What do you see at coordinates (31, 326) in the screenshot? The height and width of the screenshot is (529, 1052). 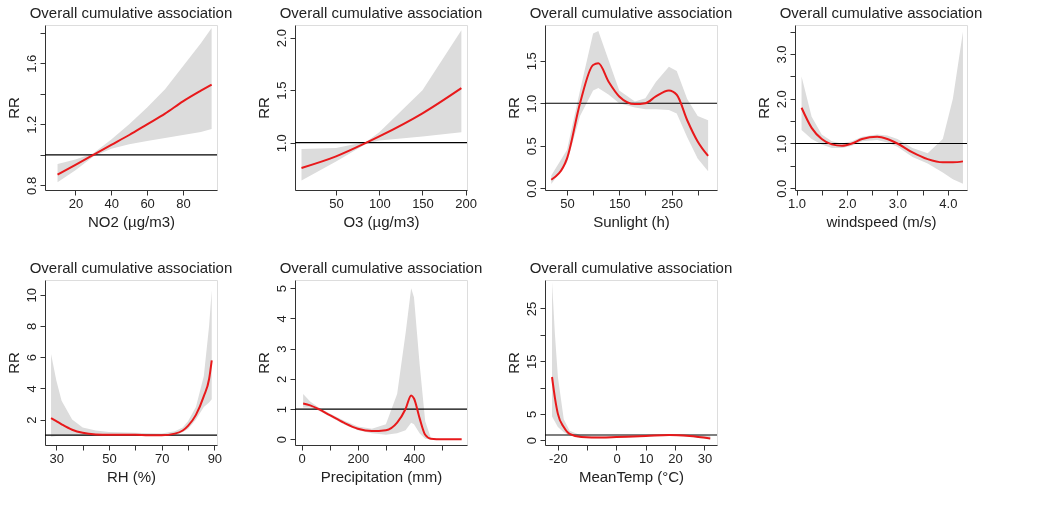 I see `y-tick-label: 8` at bounding box center [31, 326].